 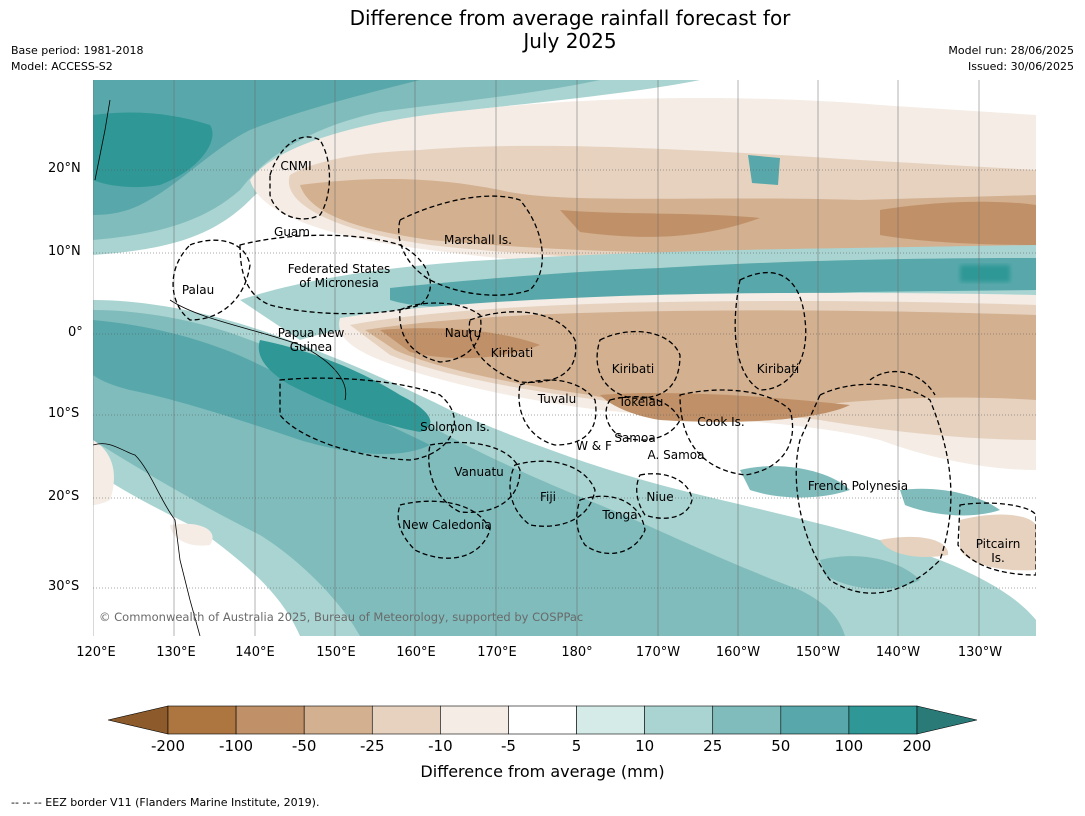 I want to click on colorbar-tick-label: -5, so click(x=508, y=746).